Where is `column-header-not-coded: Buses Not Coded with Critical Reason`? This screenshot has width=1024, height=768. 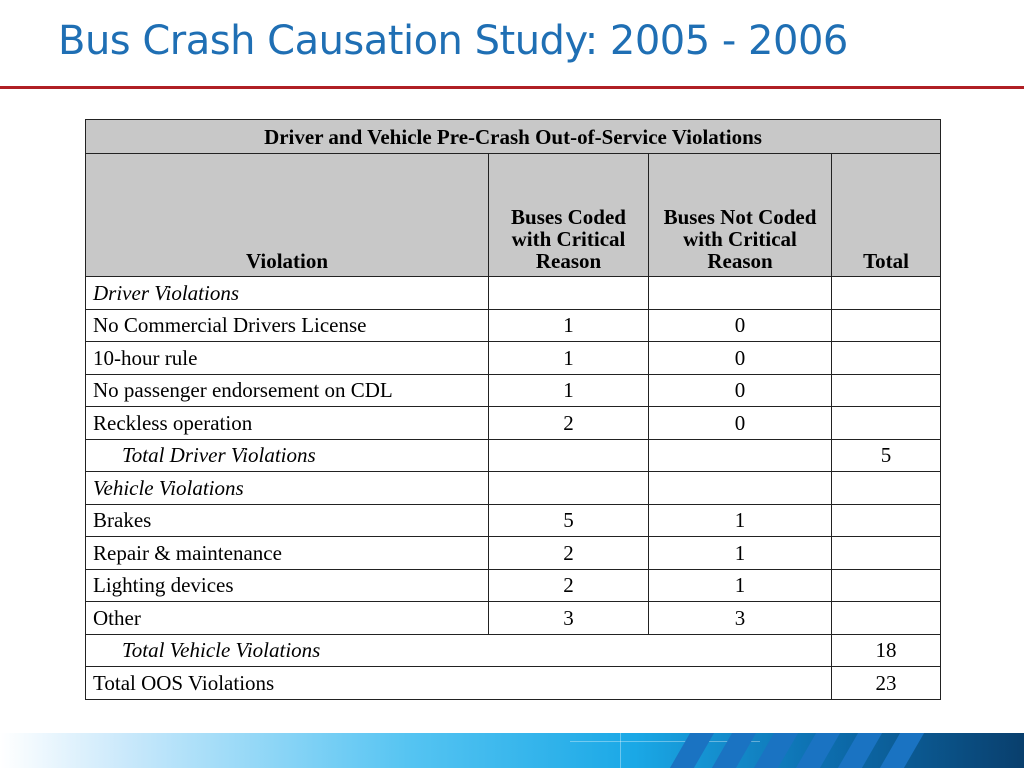
column-header-not-coded: Buses Not Coded with Critical Reason is located at coordinates (740, 215).